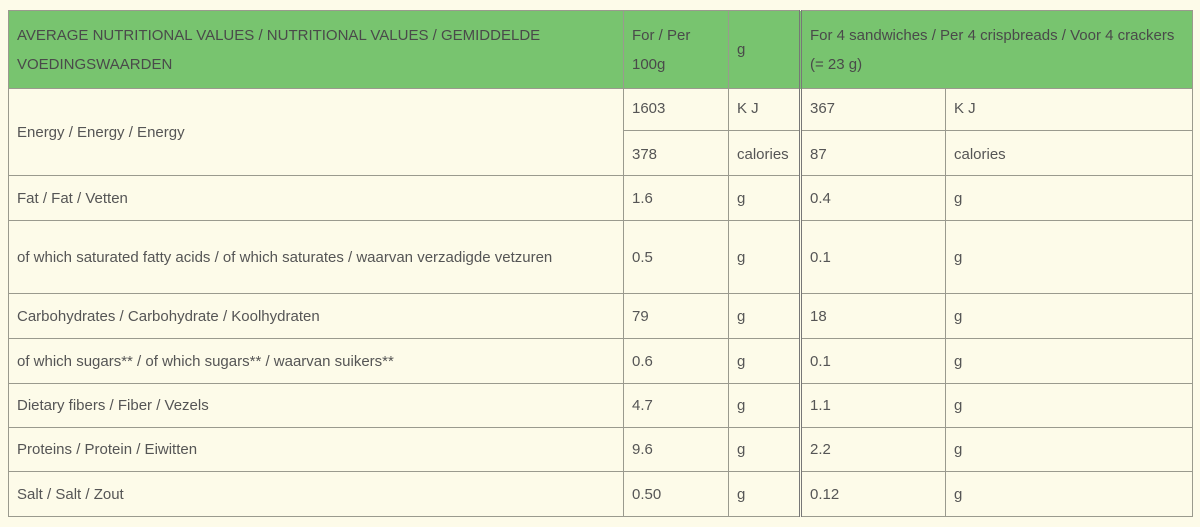 This screenshot has width=1200, height=527. I want to click on table-cell: 0.4, so click(872, 198).